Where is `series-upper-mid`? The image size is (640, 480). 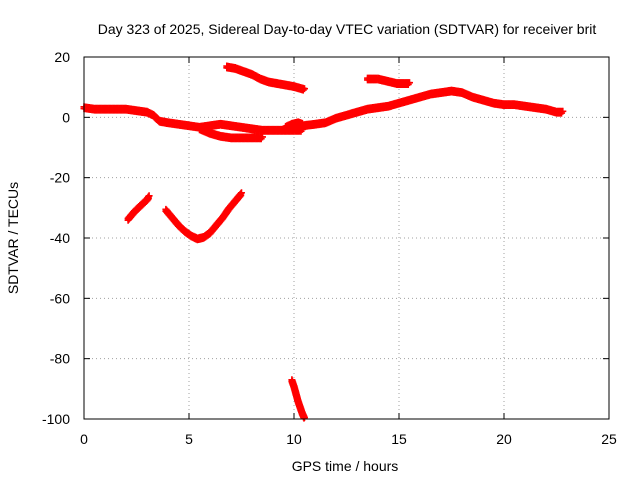 series-upper-mid is located at coordinates (388, 81).